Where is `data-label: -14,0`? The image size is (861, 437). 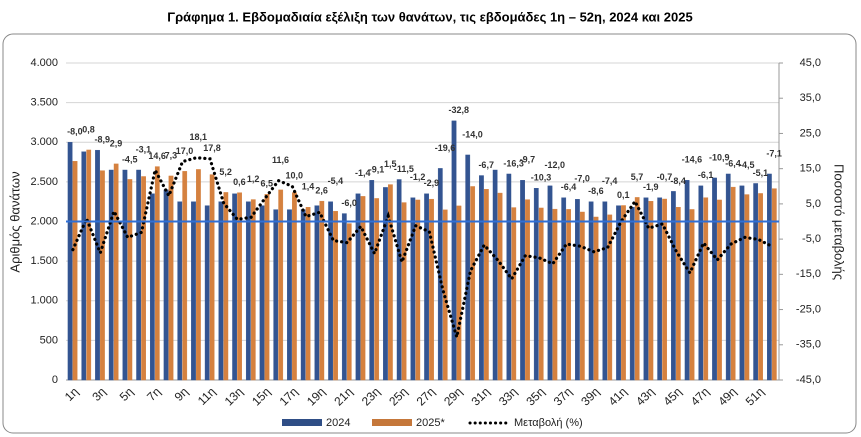
data-label: -14,0 is located at coordinates (472, 134).